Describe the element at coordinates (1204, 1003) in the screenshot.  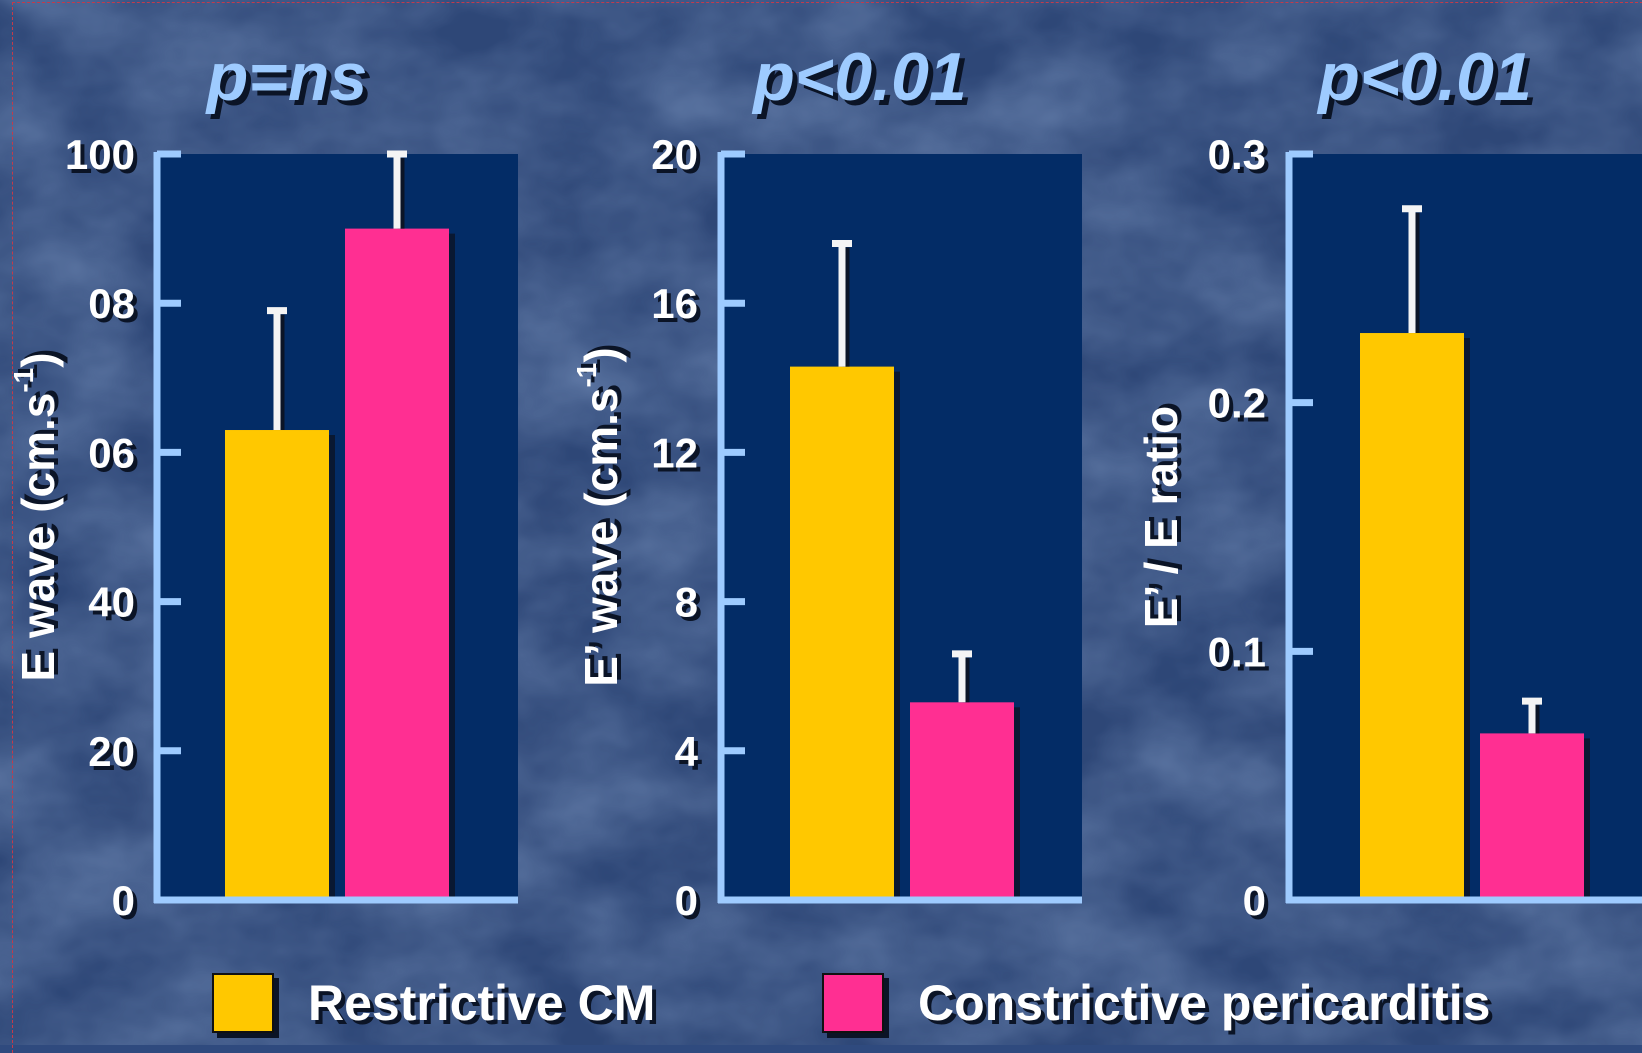
I see `legend-label-constrictive: Constrictive pericarditis` at that location.